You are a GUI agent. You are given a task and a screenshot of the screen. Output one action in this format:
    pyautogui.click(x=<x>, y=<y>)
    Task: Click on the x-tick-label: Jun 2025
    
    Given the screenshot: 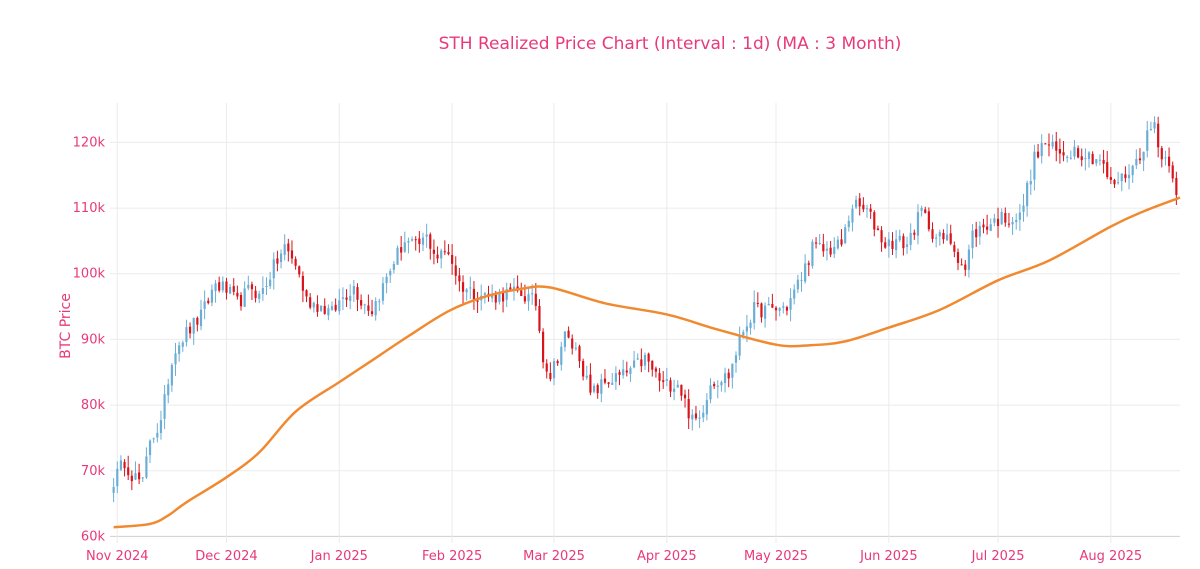 What is the action you would take?
    pyautogui.click(x=888, y=556)
    